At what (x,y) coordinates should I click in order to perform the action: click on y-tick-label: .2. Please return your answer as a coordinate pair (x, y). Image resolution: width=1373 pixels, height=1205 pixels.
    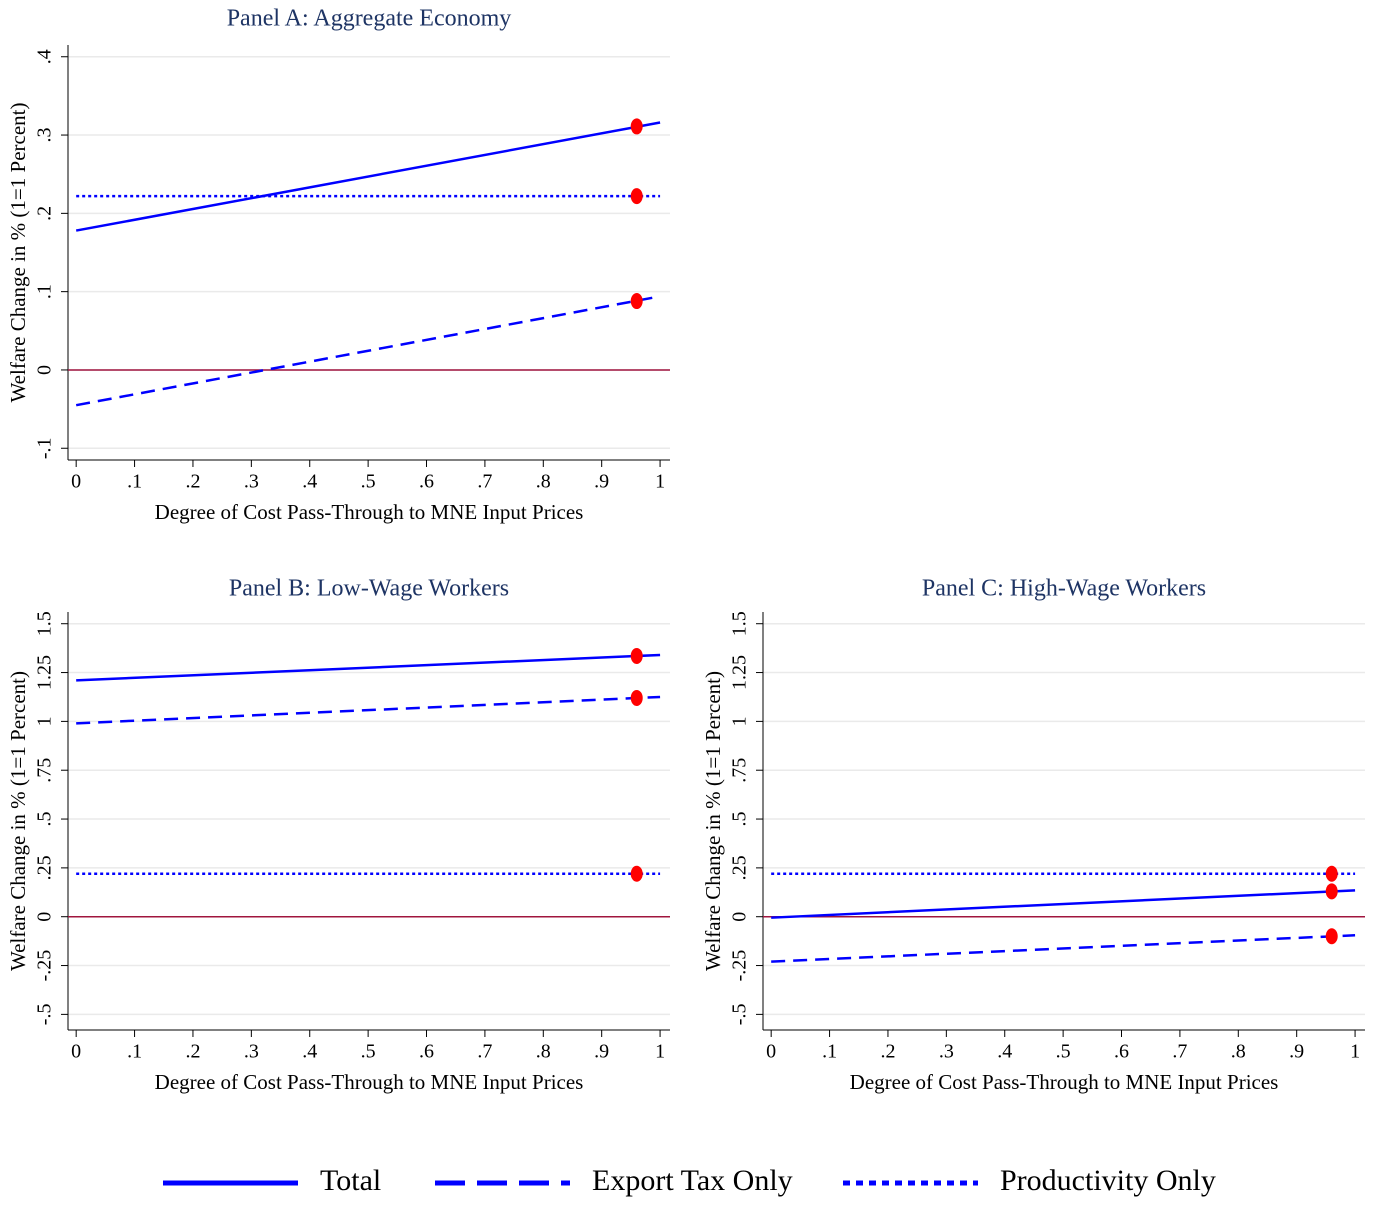
    Looking at the image, I should click on (45, 213).